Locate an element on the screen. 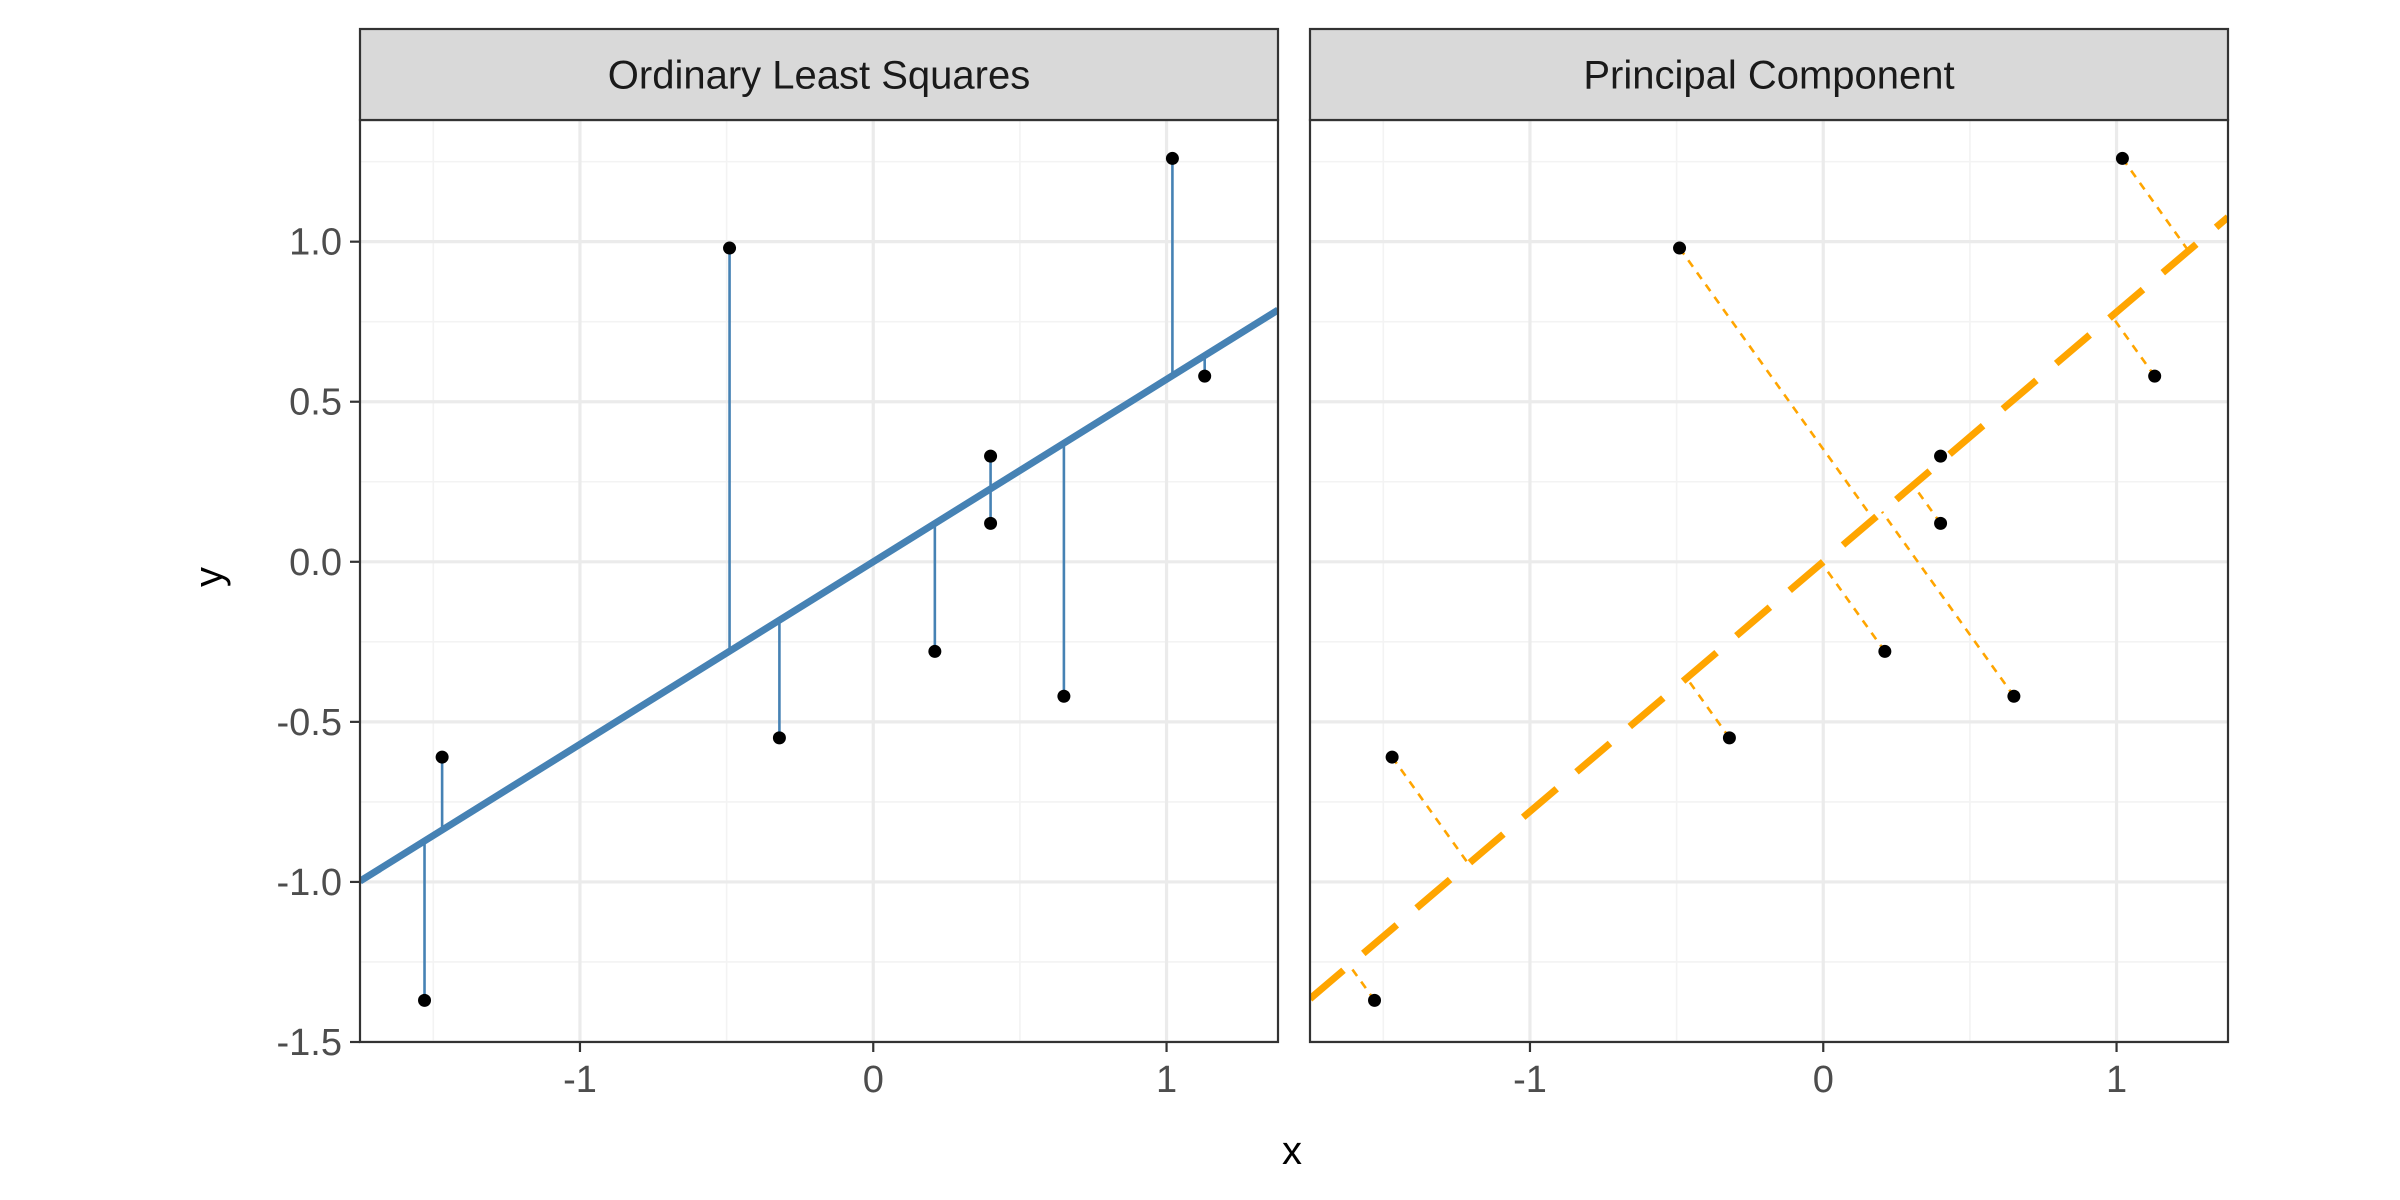  y-tick-label: -1.5 is located at coordinates (309, 1043).